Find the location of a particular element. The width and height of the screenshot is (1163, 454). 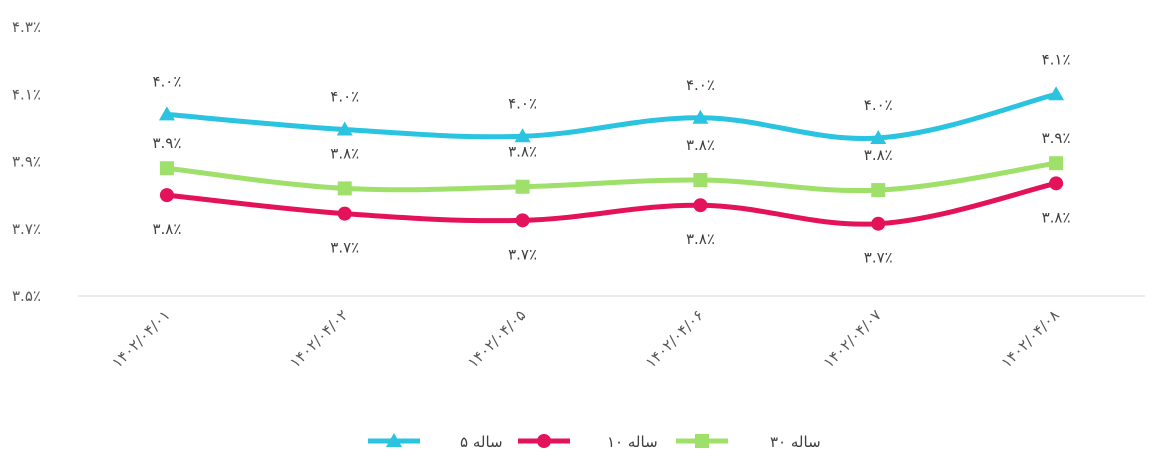

x-tick-label: ۱۴۰۲/۰۴/۰۶ is located at coordinates (674, 338).